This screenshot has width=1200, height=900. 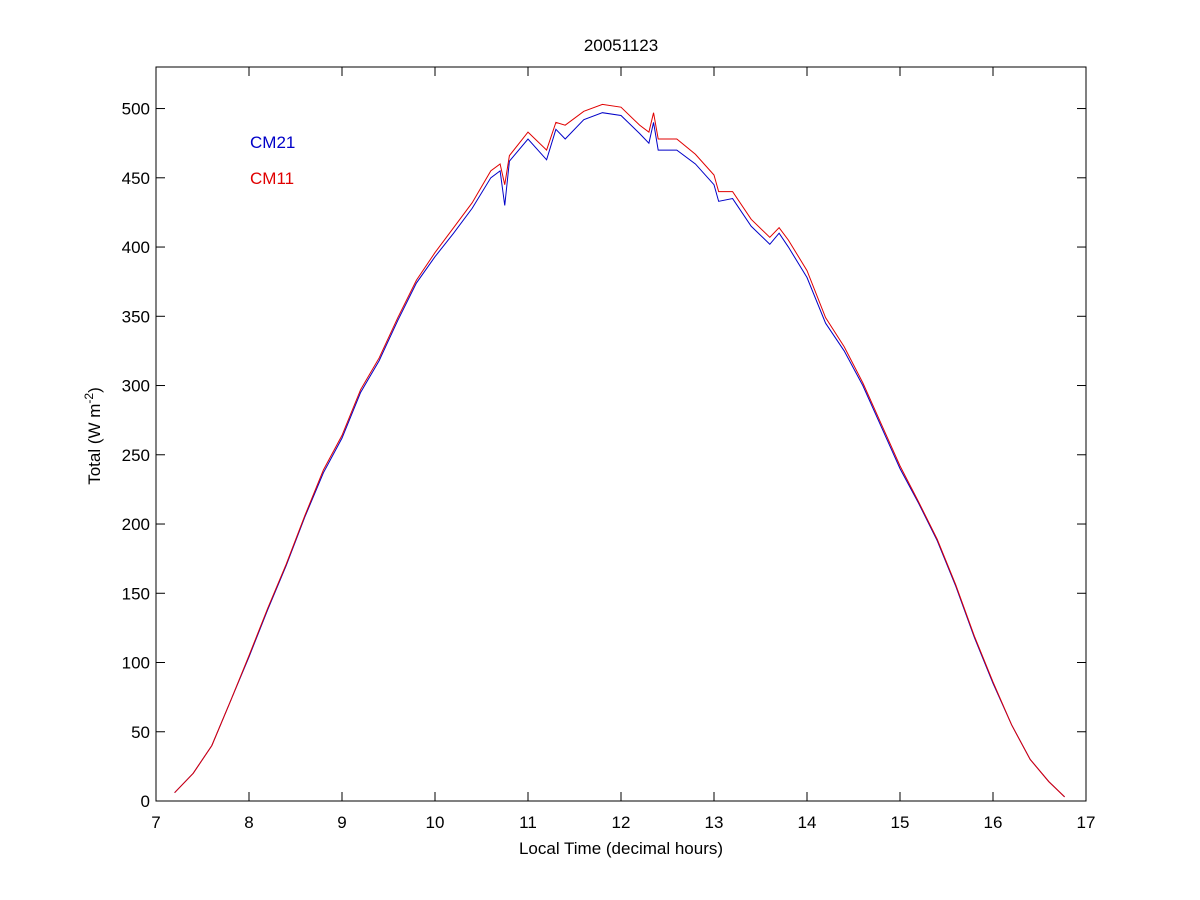 What do you see at coordinates (528, 822) in the screenshot?
I see `x-tick-label: 11` at bounding box center [528, 822].